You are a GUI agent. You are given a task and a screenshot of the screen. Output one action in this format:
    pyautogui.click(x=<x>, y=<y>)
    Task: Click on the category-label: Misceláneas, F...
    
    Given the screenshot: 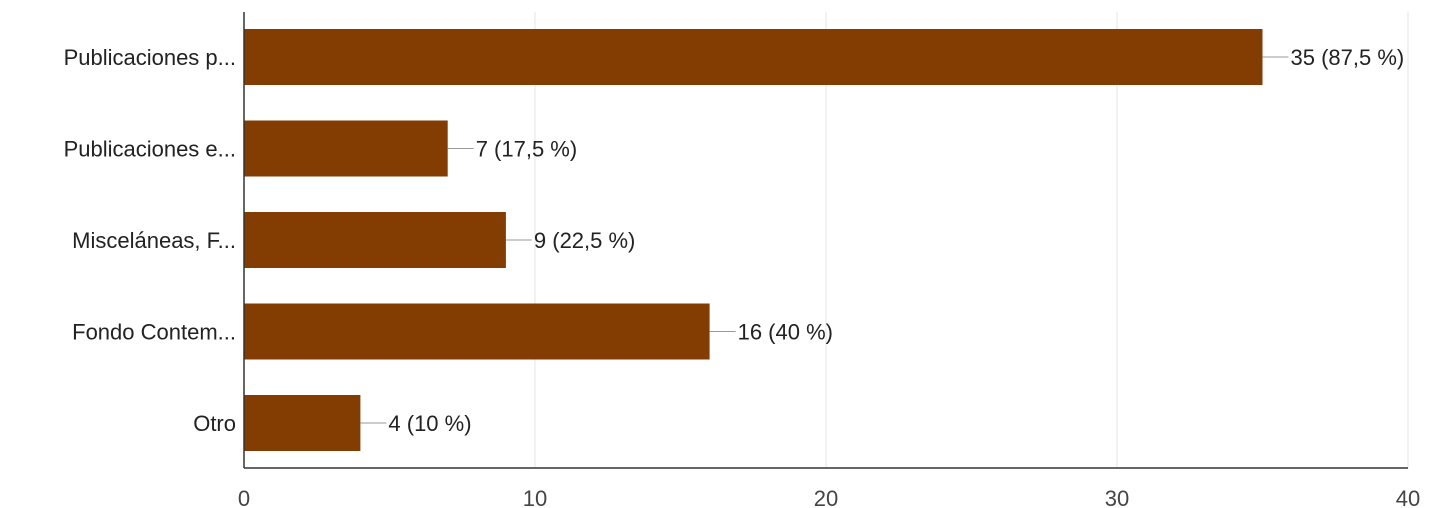 What is the action you would take?
    pyautogui.click(x=154, y=240)
    